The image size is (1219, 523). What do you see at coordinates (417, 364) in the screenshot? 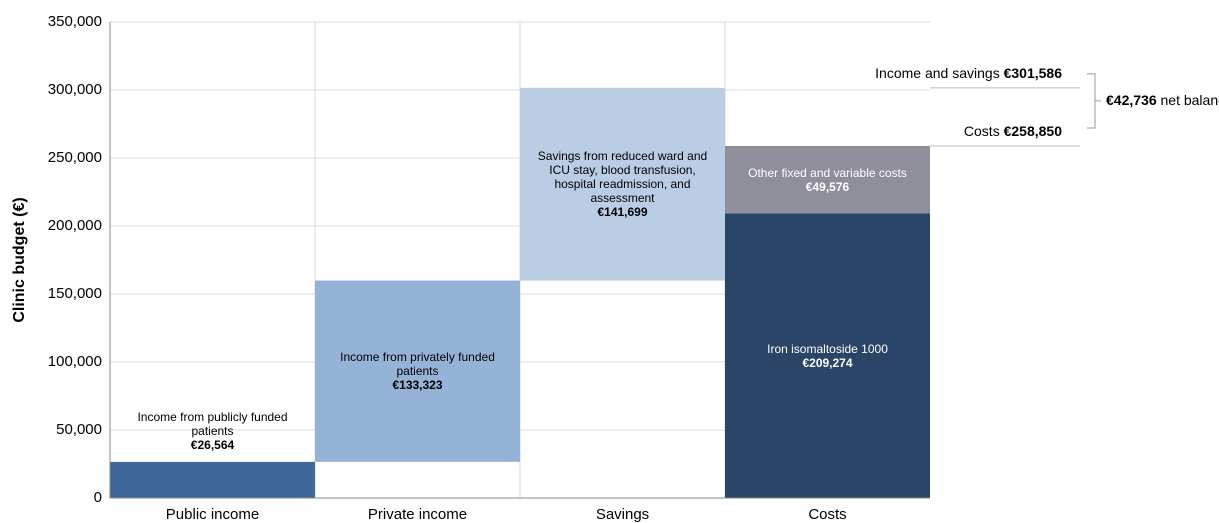
I see `segment-name: Income from privately funded patients` at bounding box center [417, 364].